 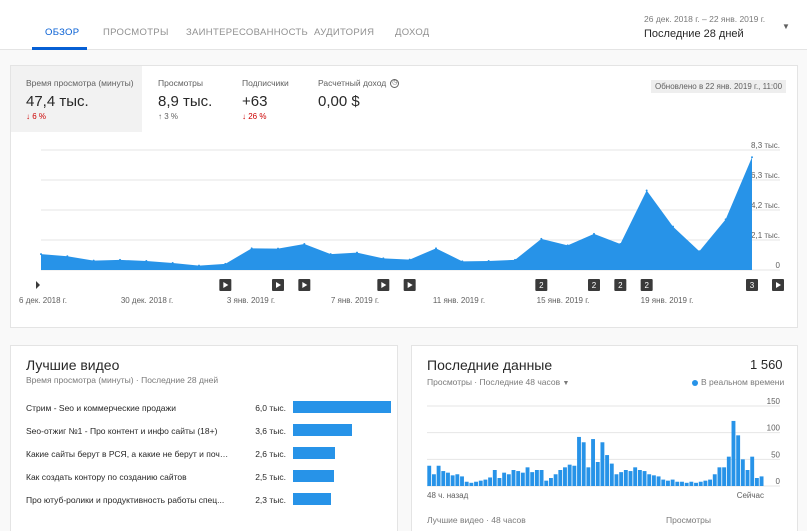 What do you see at coordinates (136, 32) in the screenshot?
I see `tab-views: ПРОСМОТРЫ` at bounding box center [136, 32].